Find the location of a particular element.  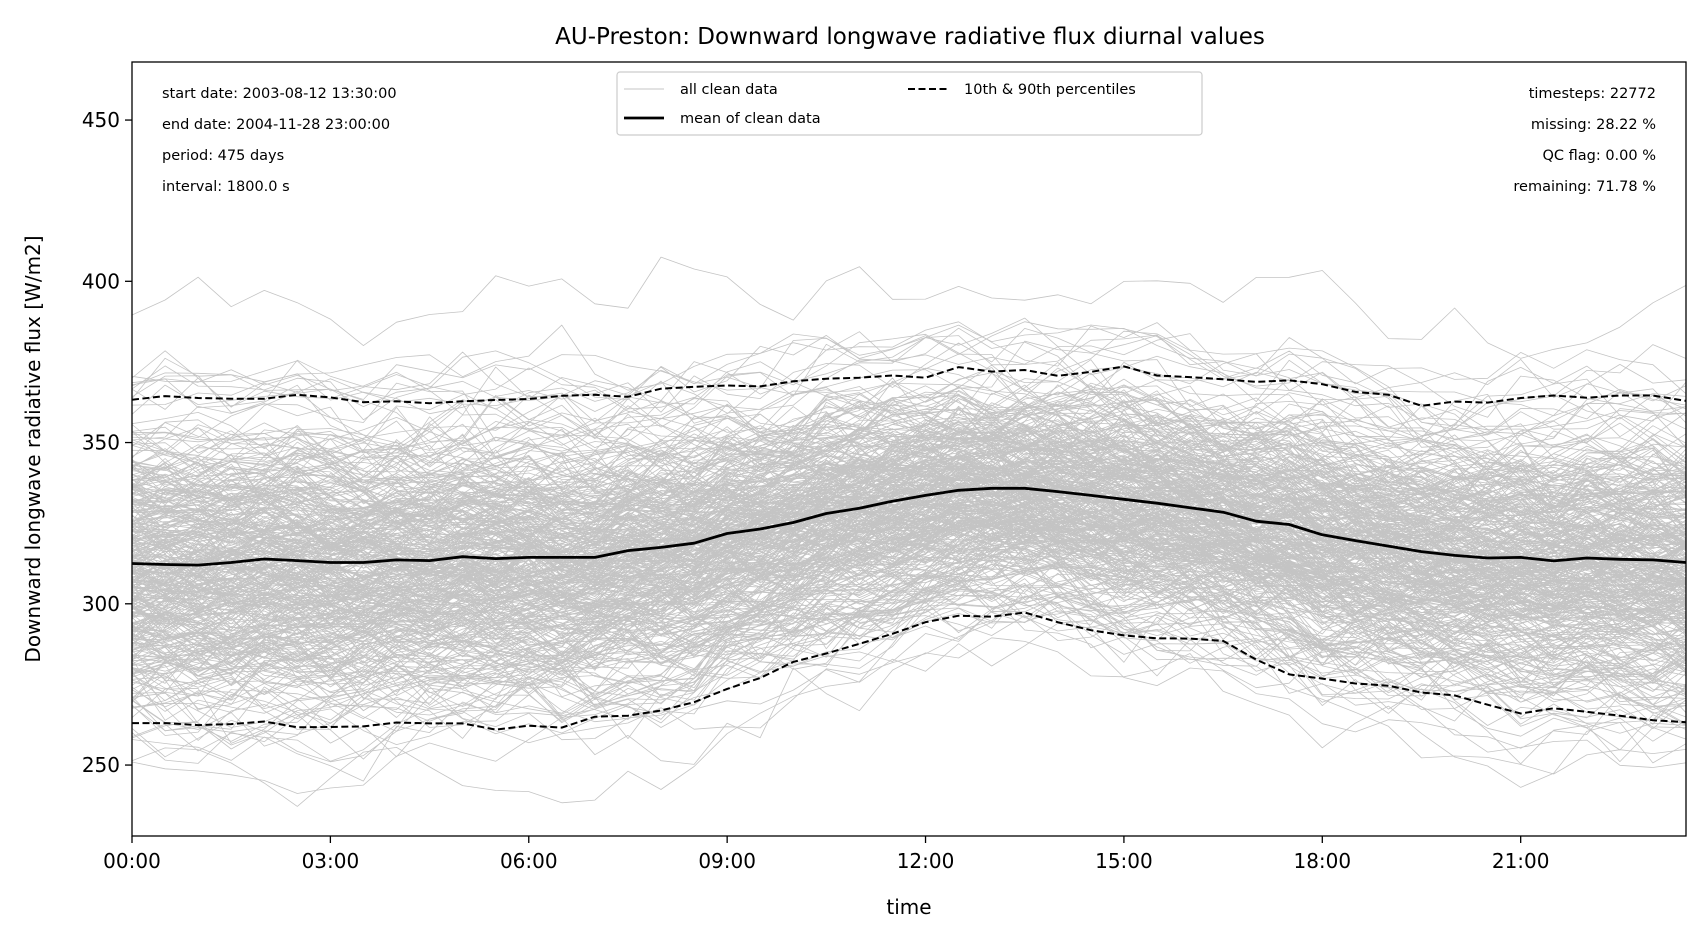

x-tick-label: 00:00 is located at coordinates (132, 861).